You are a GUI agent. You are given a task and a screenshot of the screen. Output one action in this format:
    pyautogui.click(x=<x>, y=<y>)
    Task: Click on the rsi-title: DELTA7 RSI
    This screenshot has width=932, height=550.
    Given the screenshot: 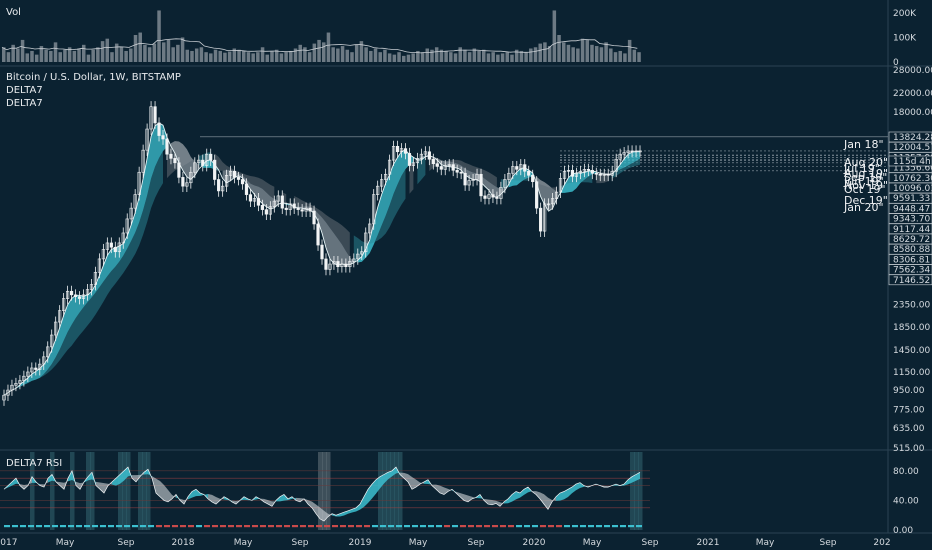 What is the action you would take?
    pyautogui.click(x=34, y=463)
    